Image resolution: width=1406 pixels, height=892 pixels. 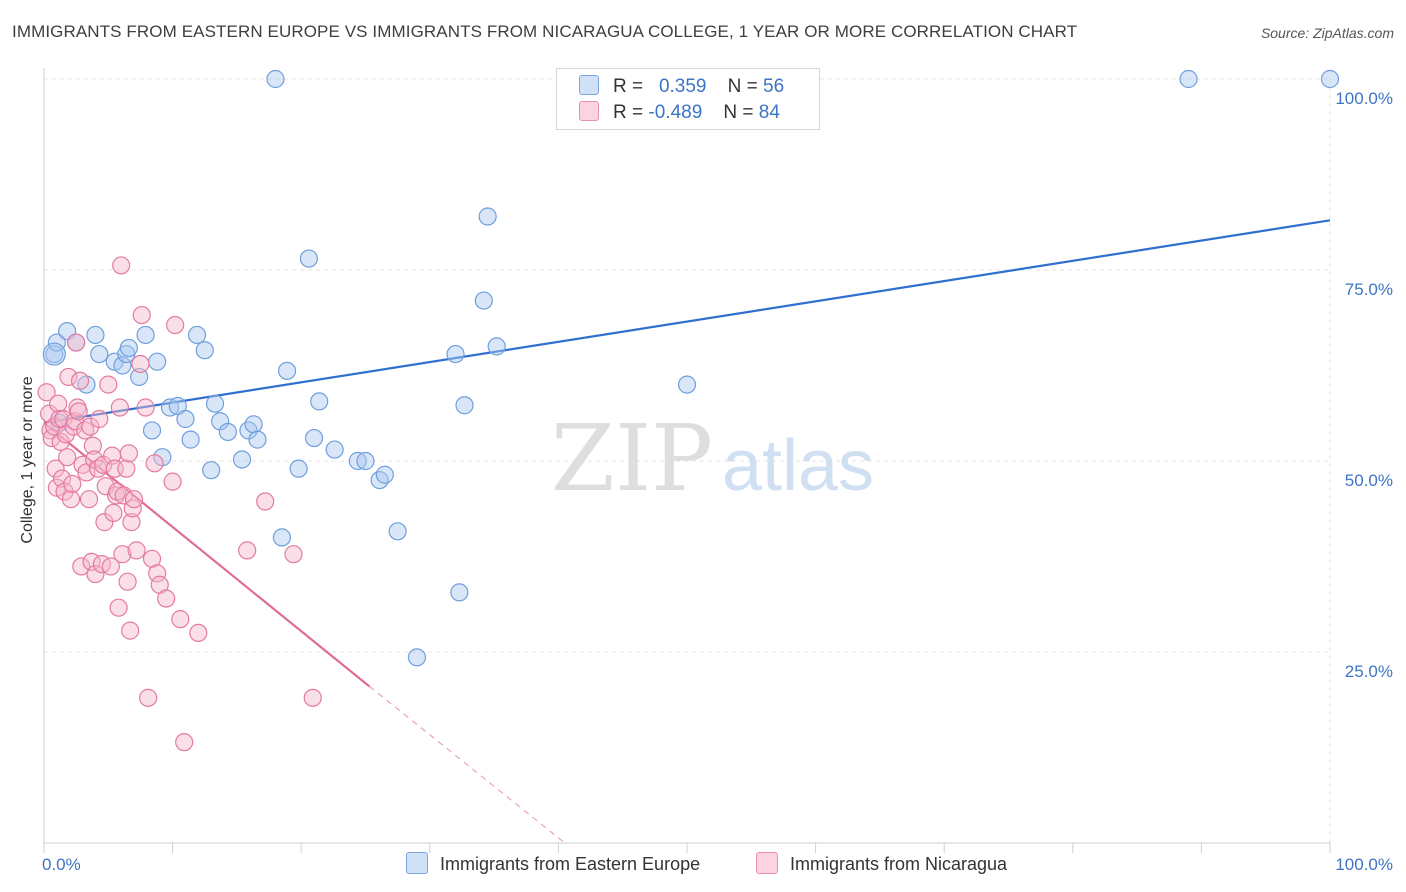 I want to click on series-1-points, so click(x=179, y=504).